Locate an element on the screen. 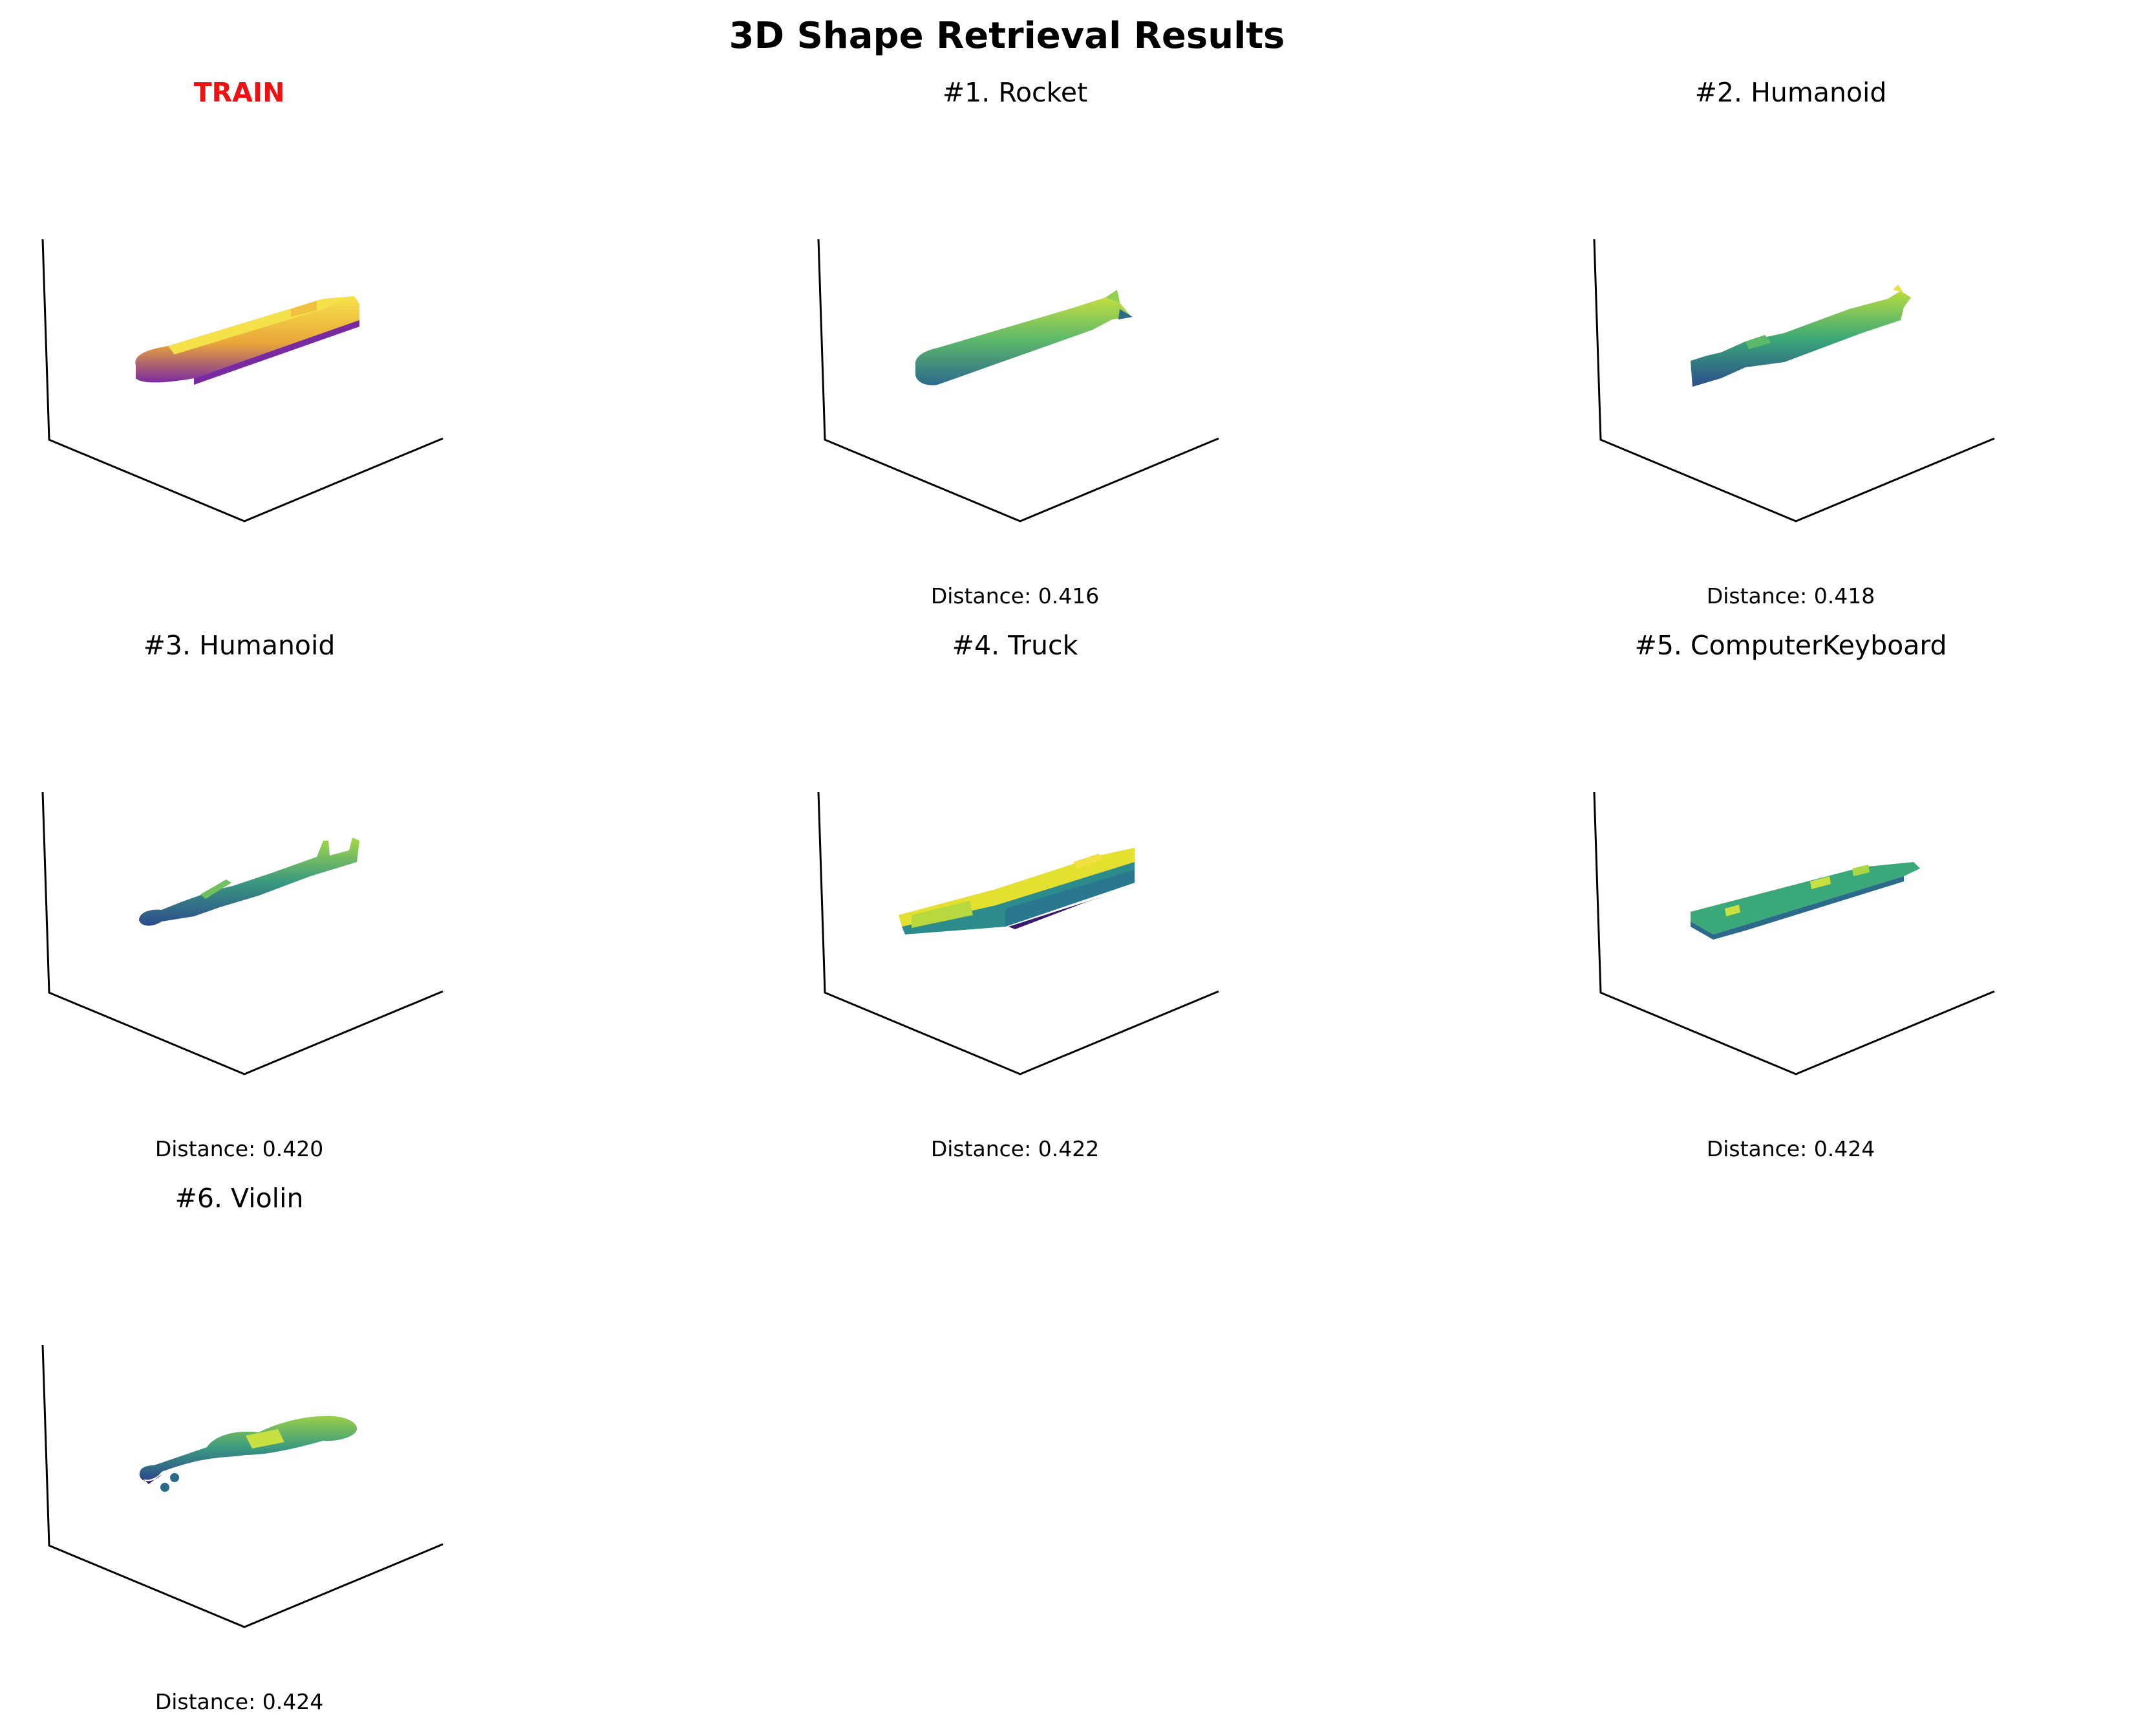 Image resolution: width=2156 pixels, height=1724 pixels. result-panel-5: #5. ComputerKeyboard Distance: 0.424 is located at coordinates (1810, 857).